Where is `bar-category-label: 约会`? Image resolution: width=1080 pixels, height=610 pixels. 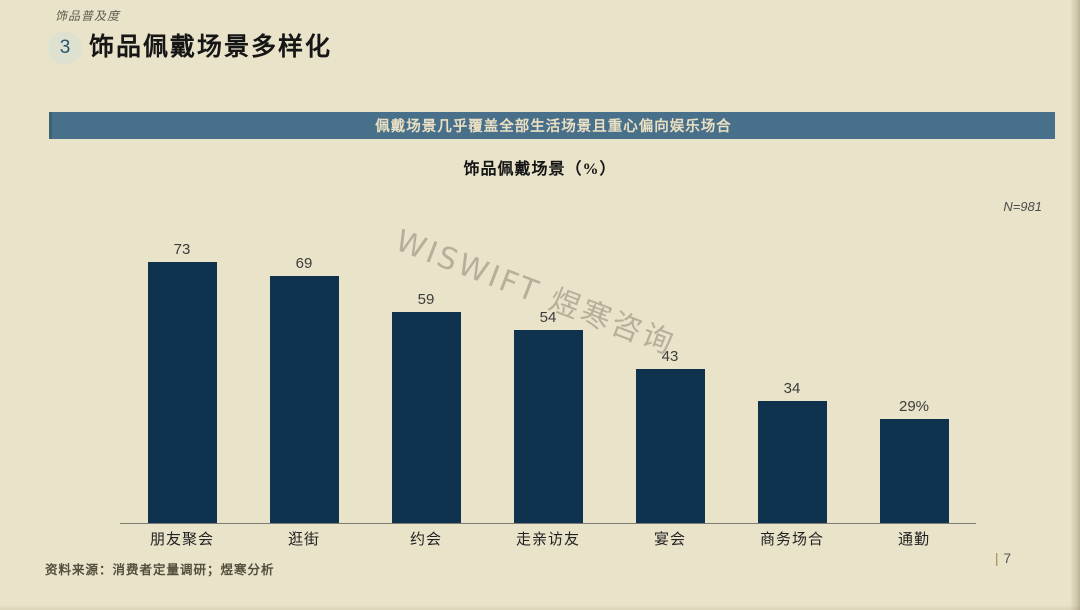 bar-category-label: 约会 is located at coordinates (425, 540).